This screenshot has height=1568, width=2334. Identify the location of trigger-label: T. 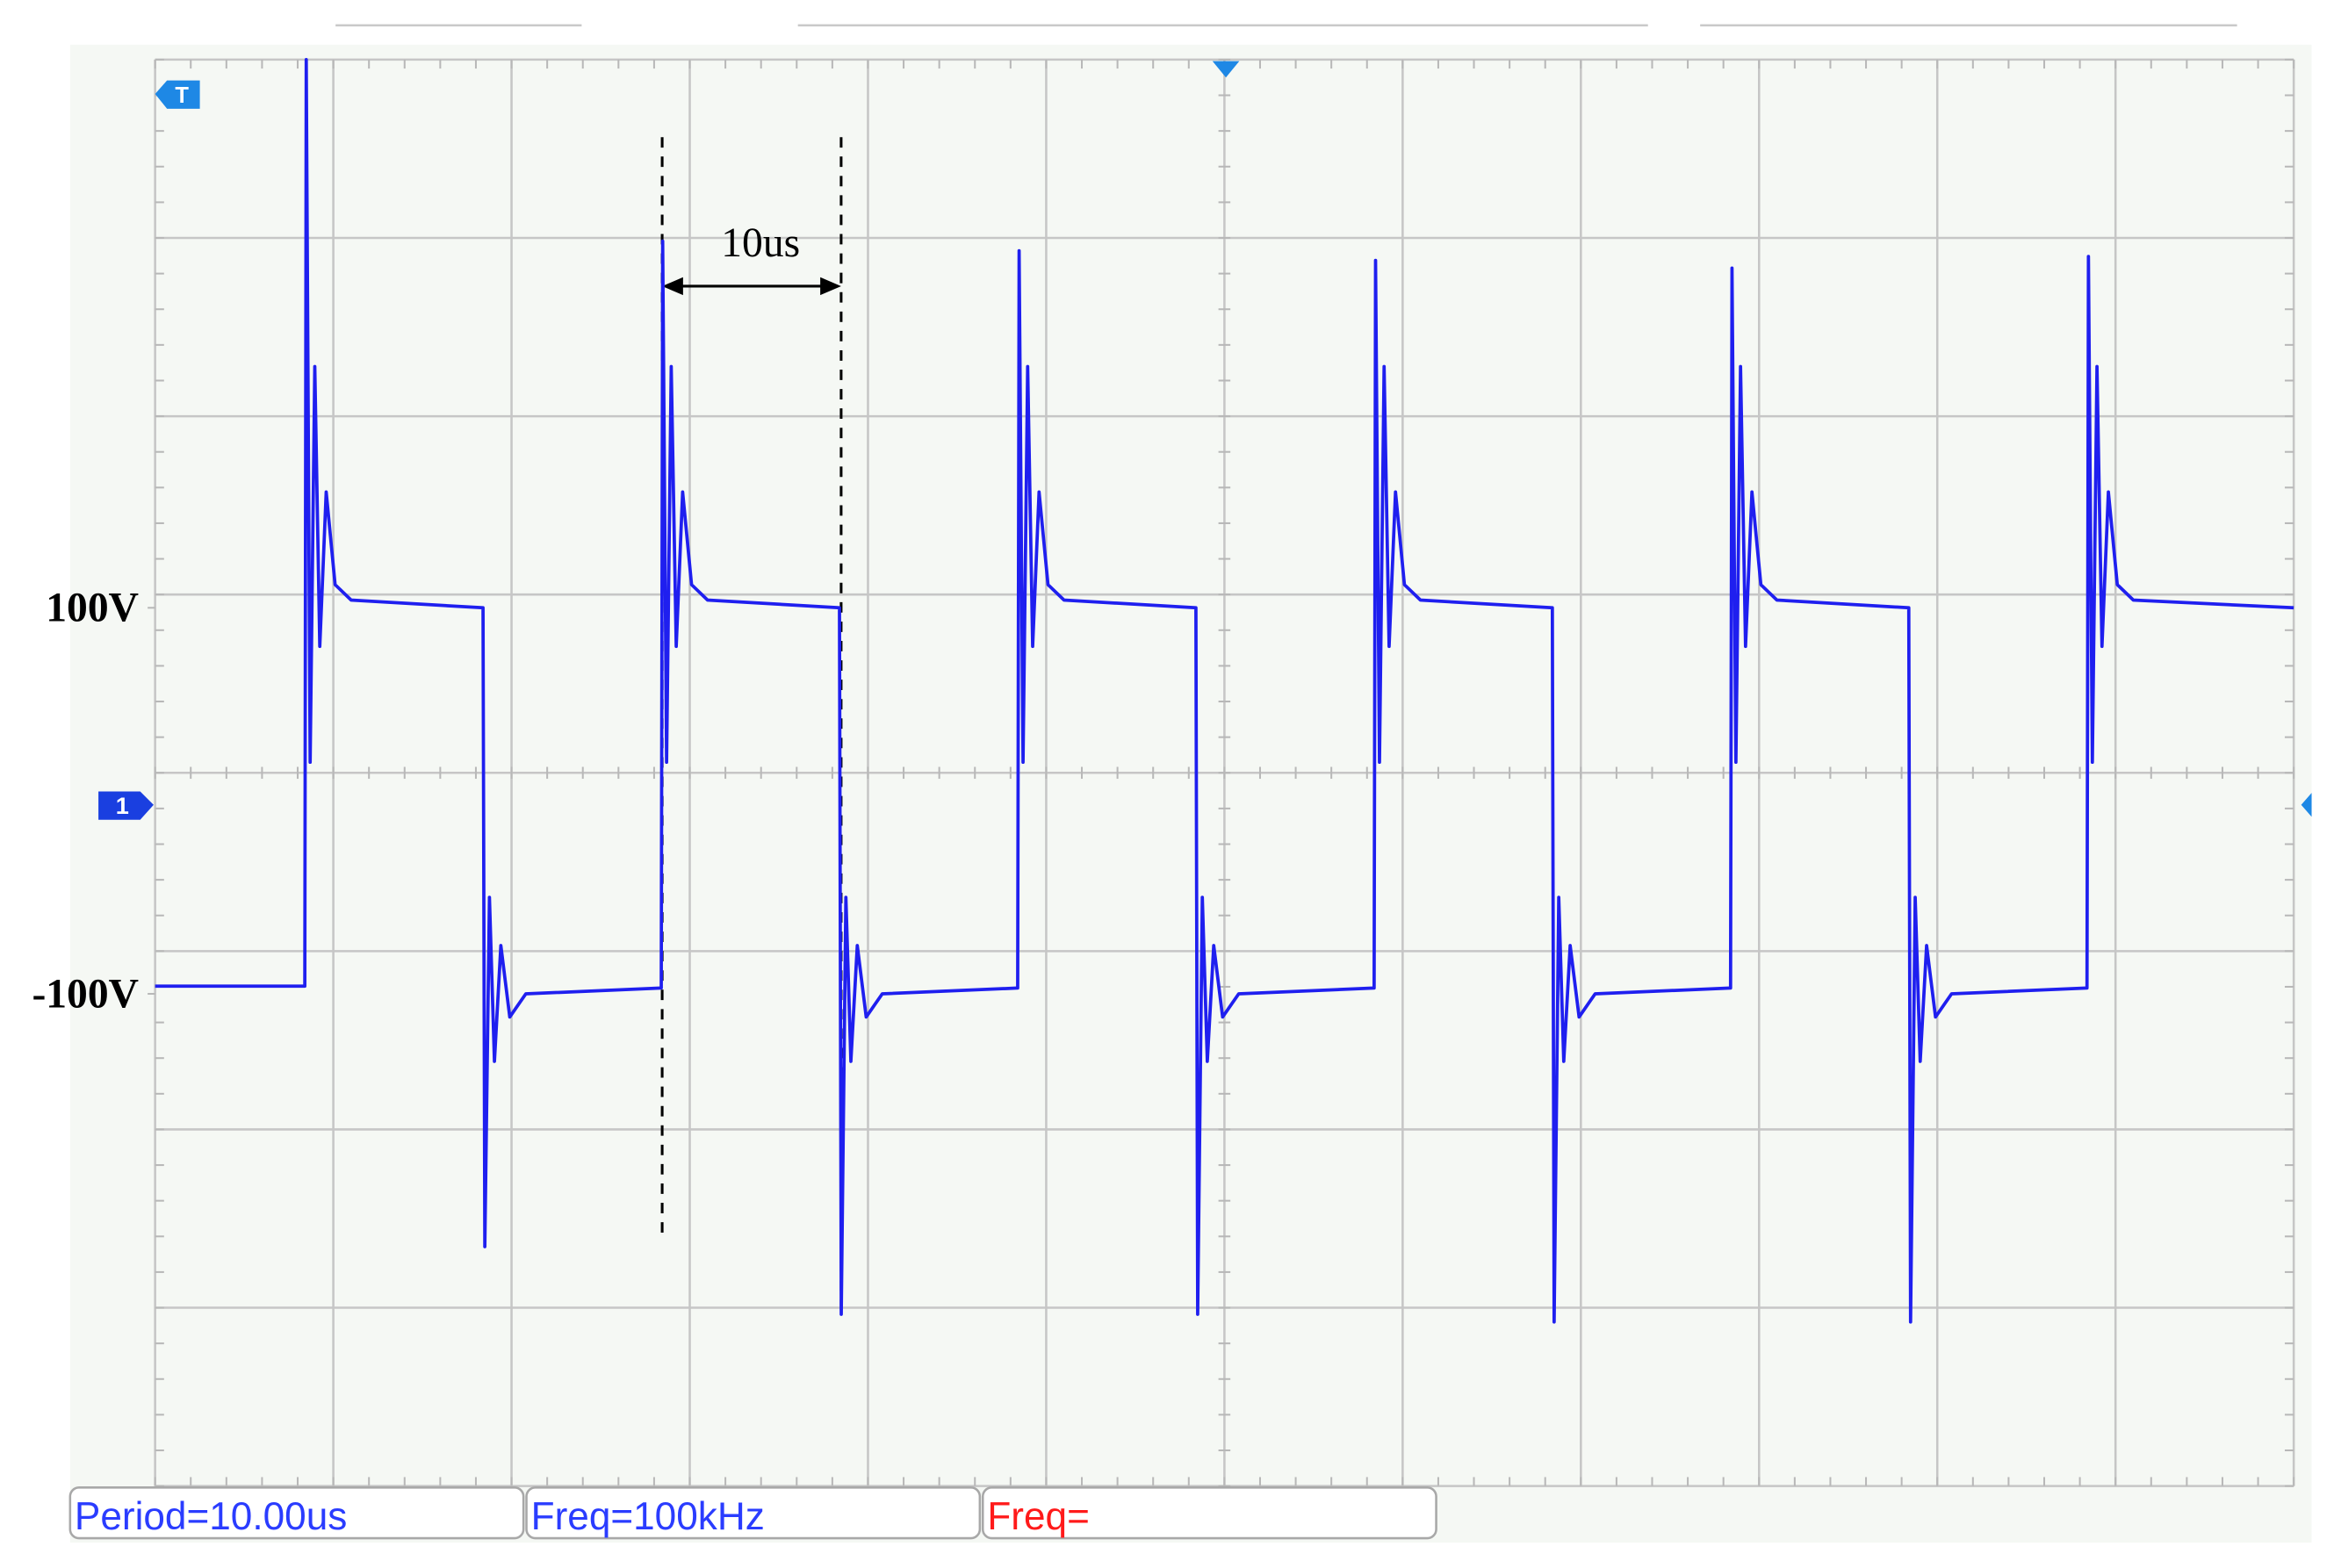
(182, 95).